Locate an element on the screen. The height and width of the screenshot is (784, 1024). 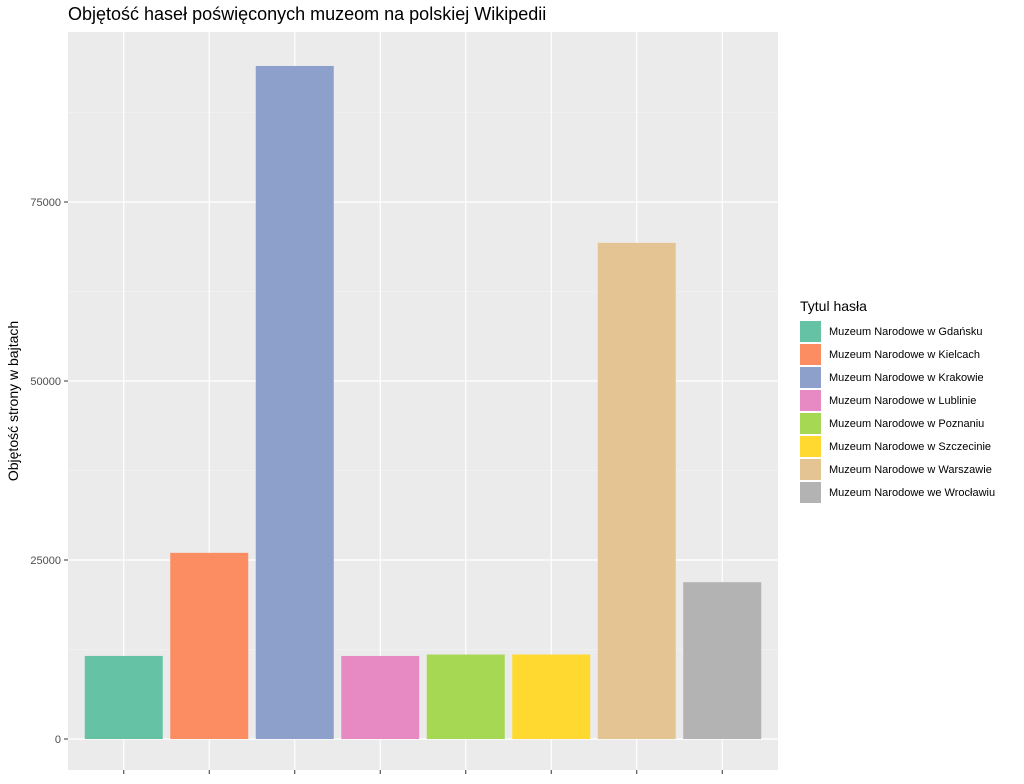
legend-item: Muzeum Narodowe w Warszawie is located at coordinates (897, 469).